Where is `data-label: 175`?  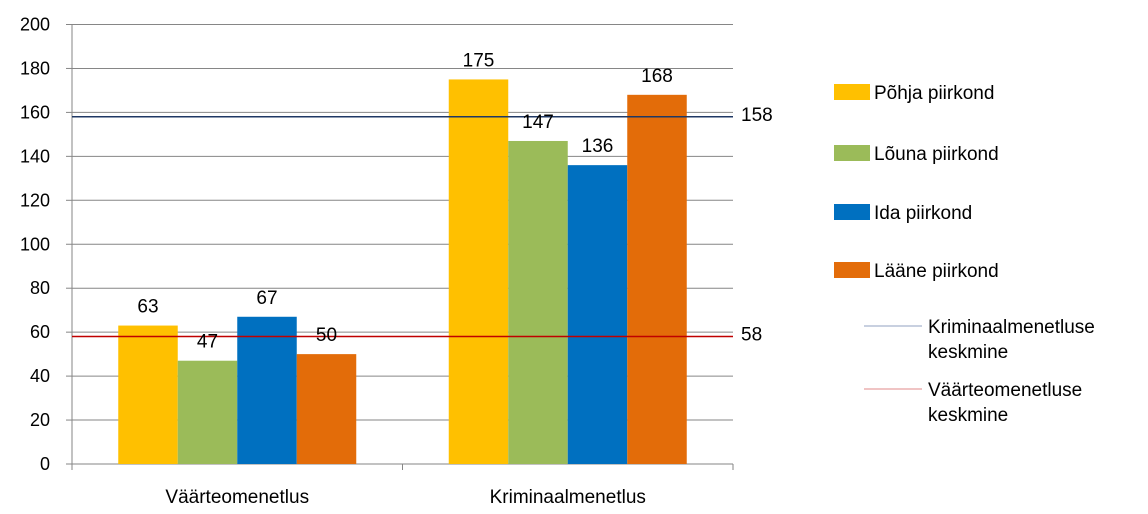
data-label: 175 is located at coordinates (479, 60).